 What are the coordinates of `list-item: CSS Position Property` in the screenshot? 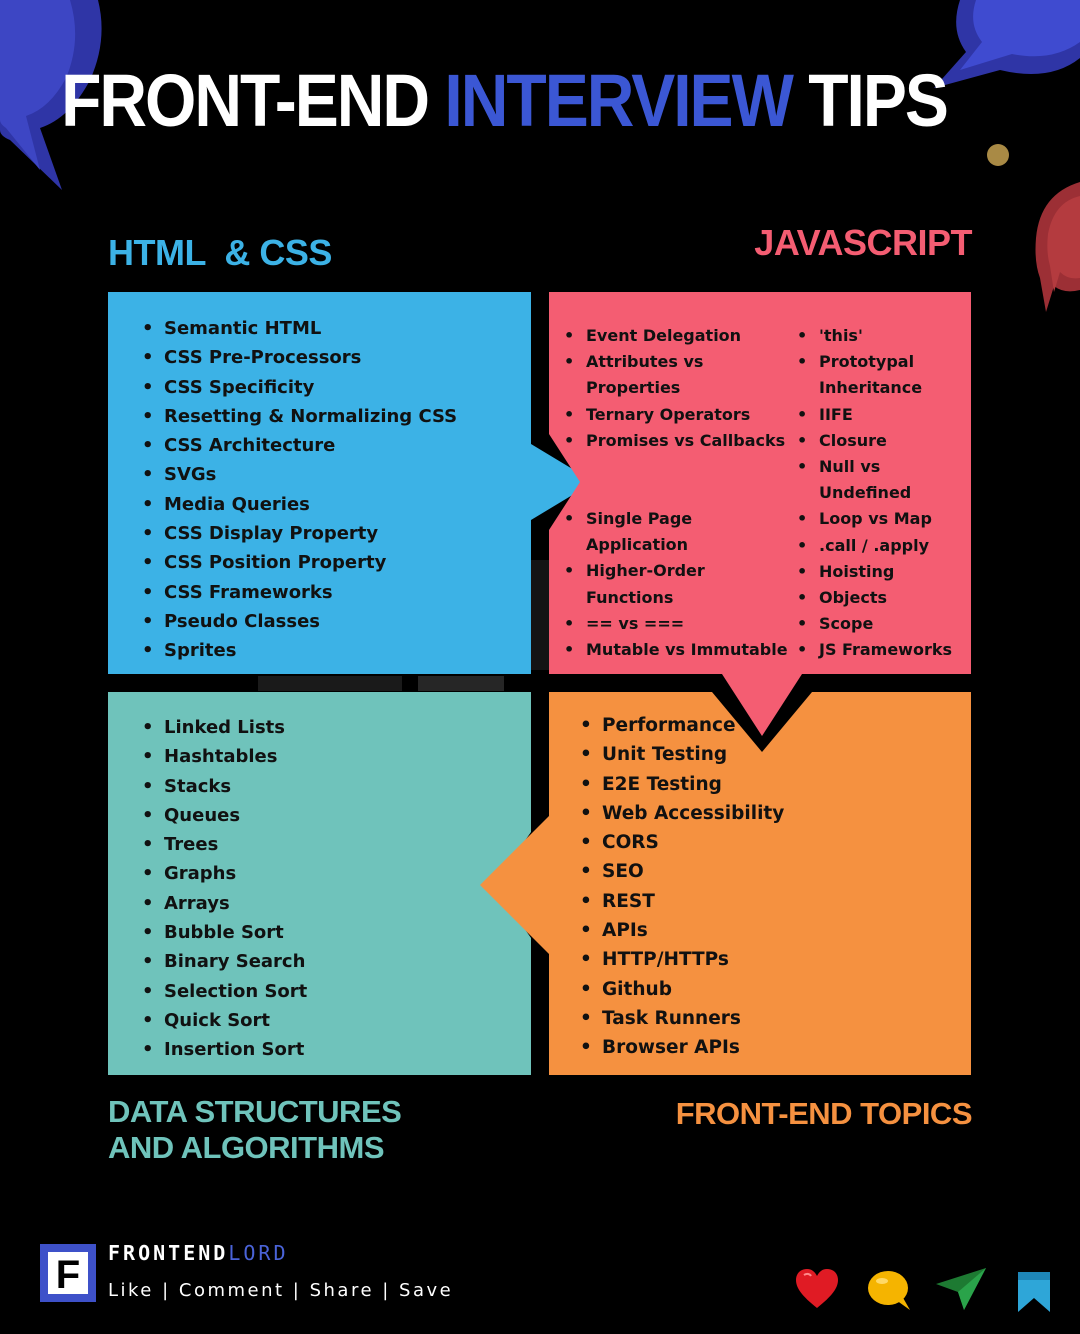 It's located at (297, 563).